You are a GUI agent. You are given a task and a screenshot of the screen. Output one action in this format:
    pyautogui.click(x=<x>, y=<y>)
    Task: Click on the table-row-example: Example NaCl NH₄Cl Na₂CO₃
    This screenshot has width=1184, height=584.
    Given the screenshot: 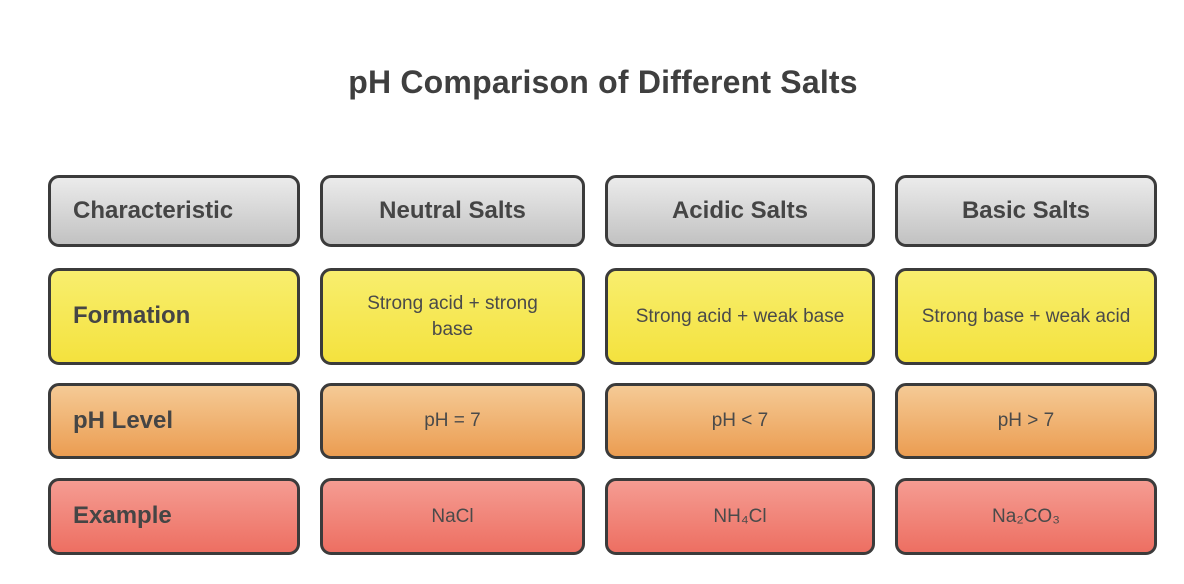 What is the action you would take?
    pyautogui.click(x=602, y=516)
    